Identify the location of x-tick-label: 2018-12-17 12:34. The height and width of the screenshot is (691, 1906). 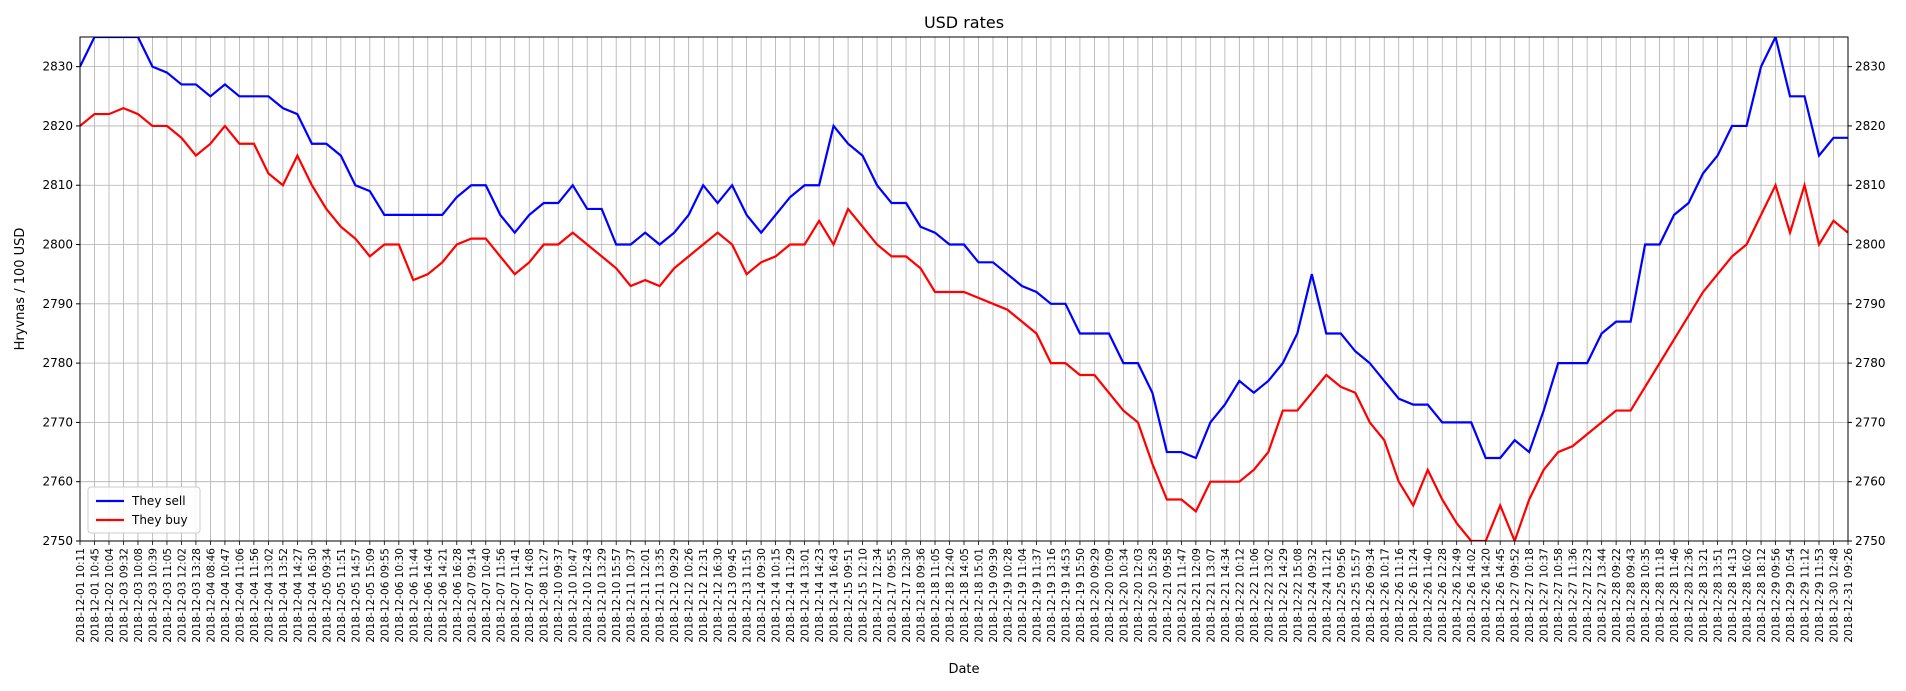
(878, 595).